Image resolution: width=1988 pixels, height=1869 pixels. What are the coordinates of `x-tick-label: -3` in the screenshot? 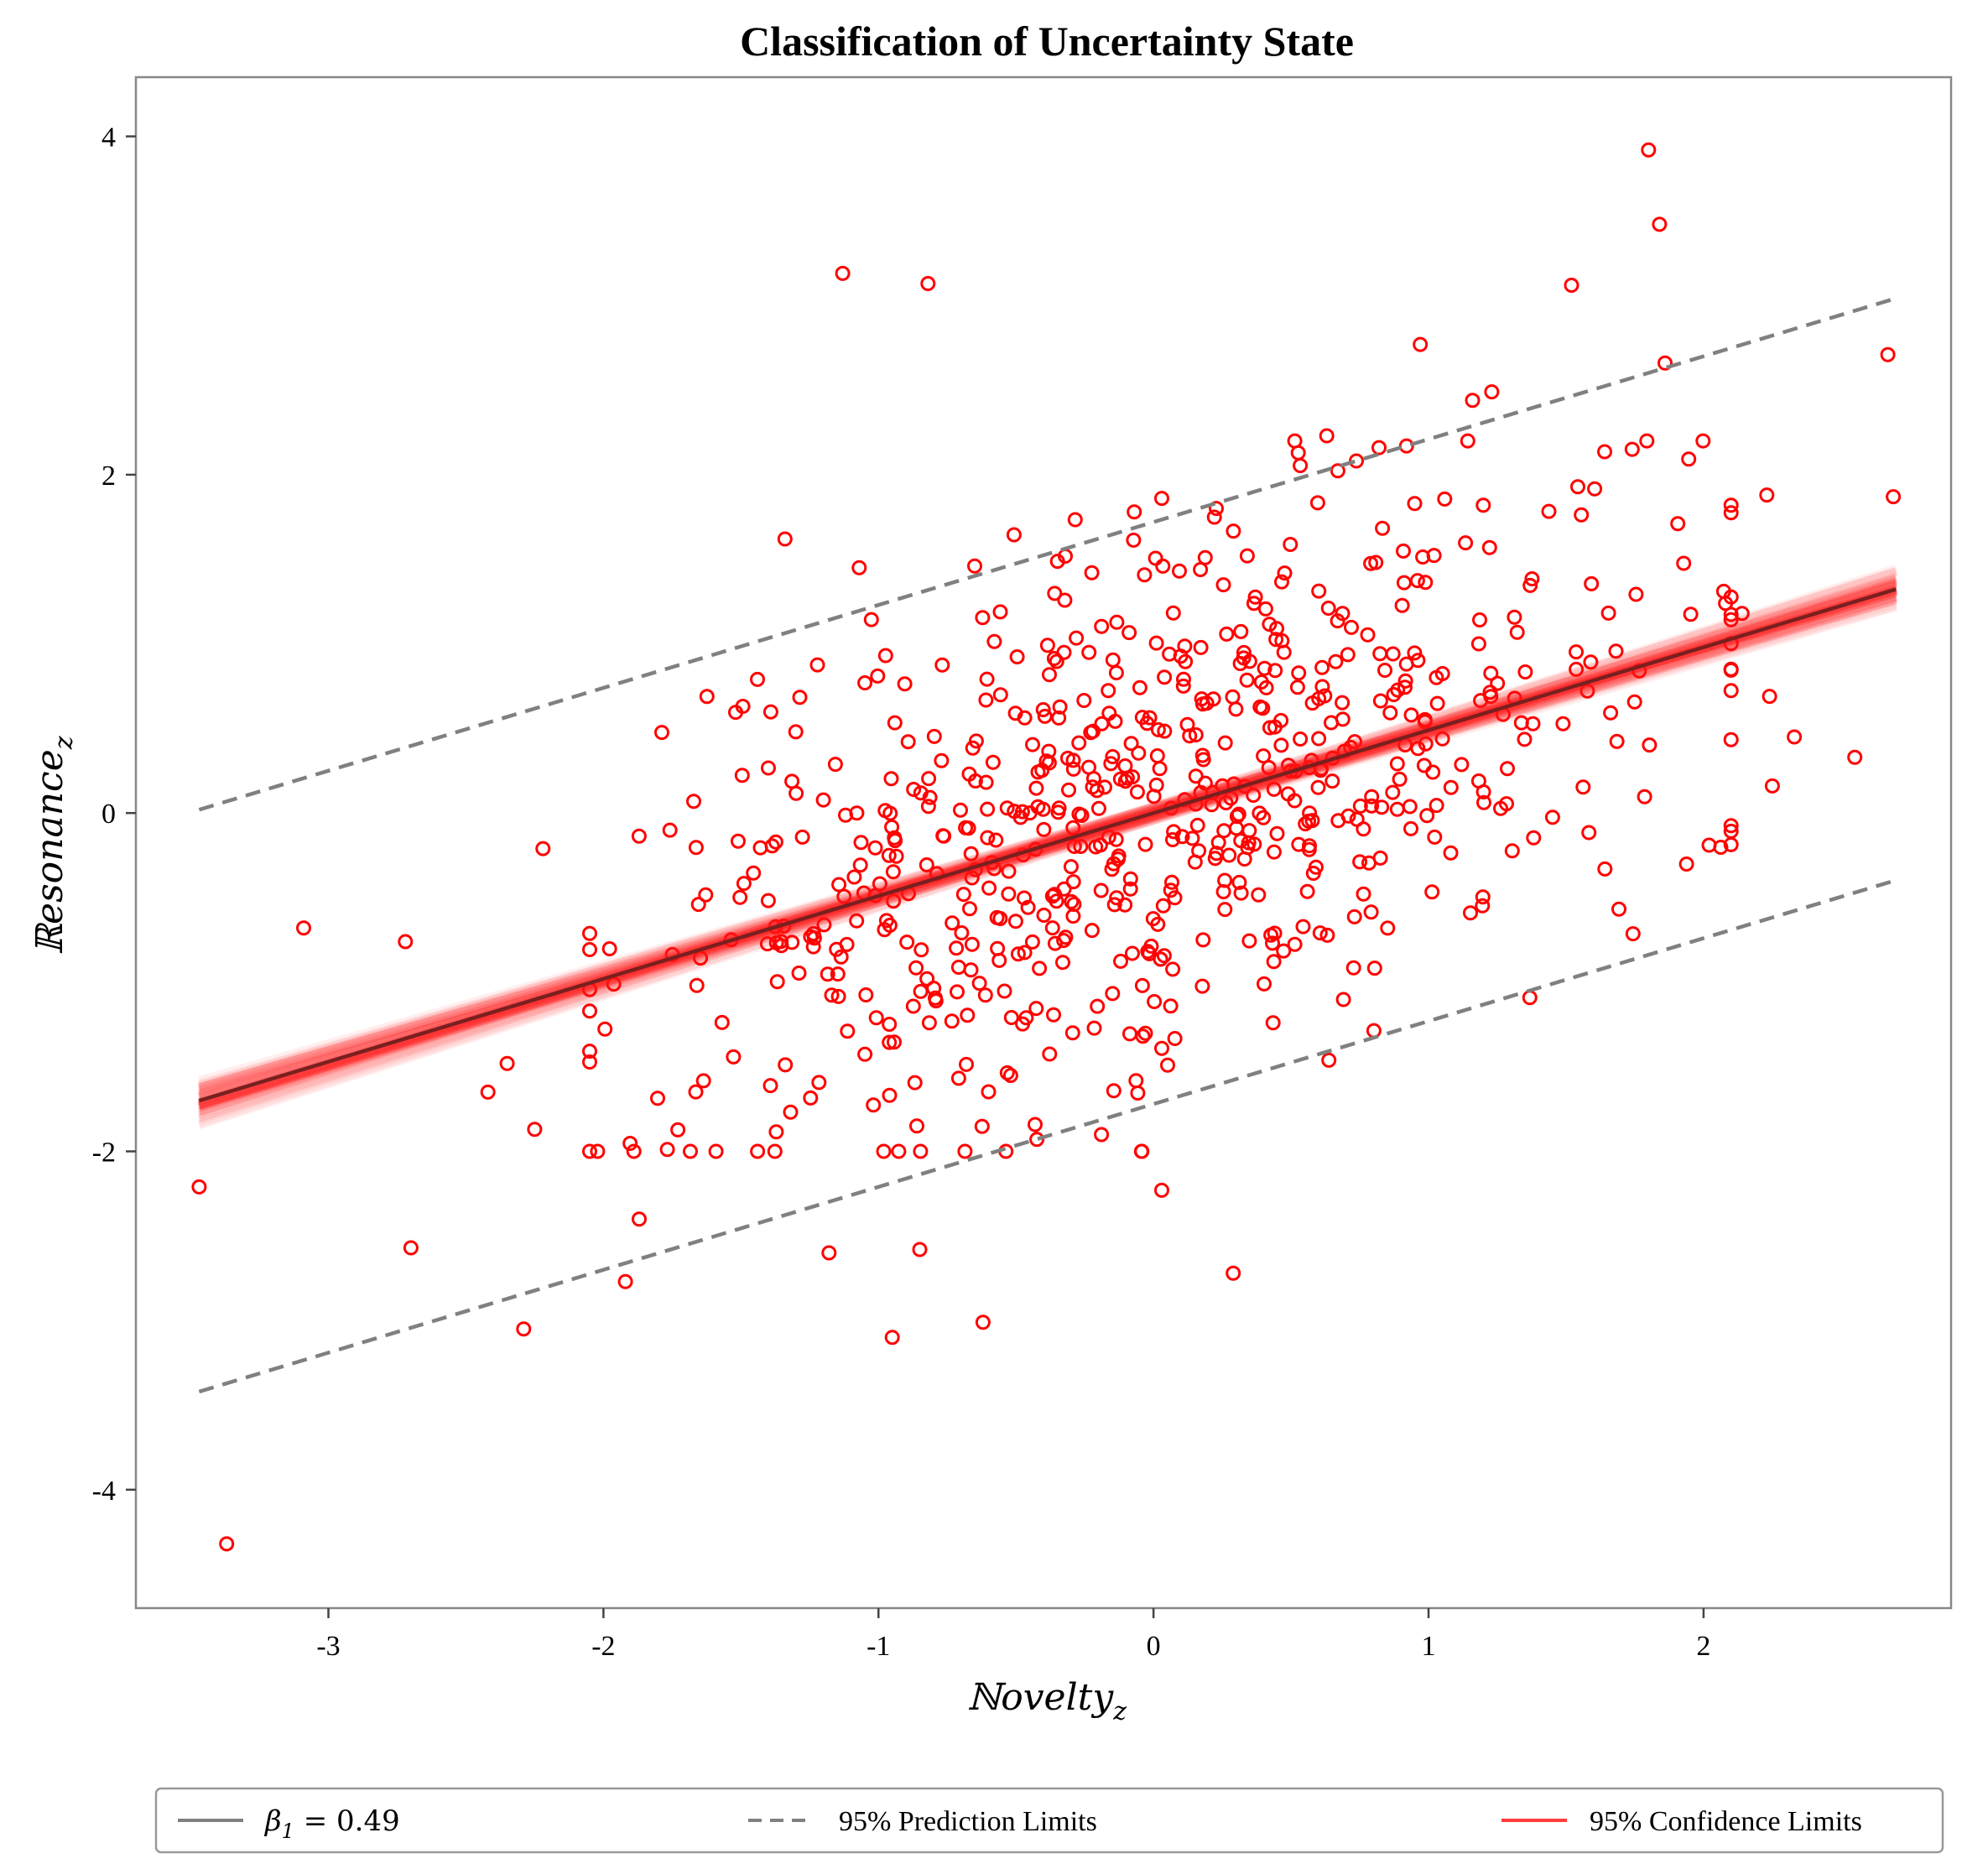 It's located at (328, 1646).